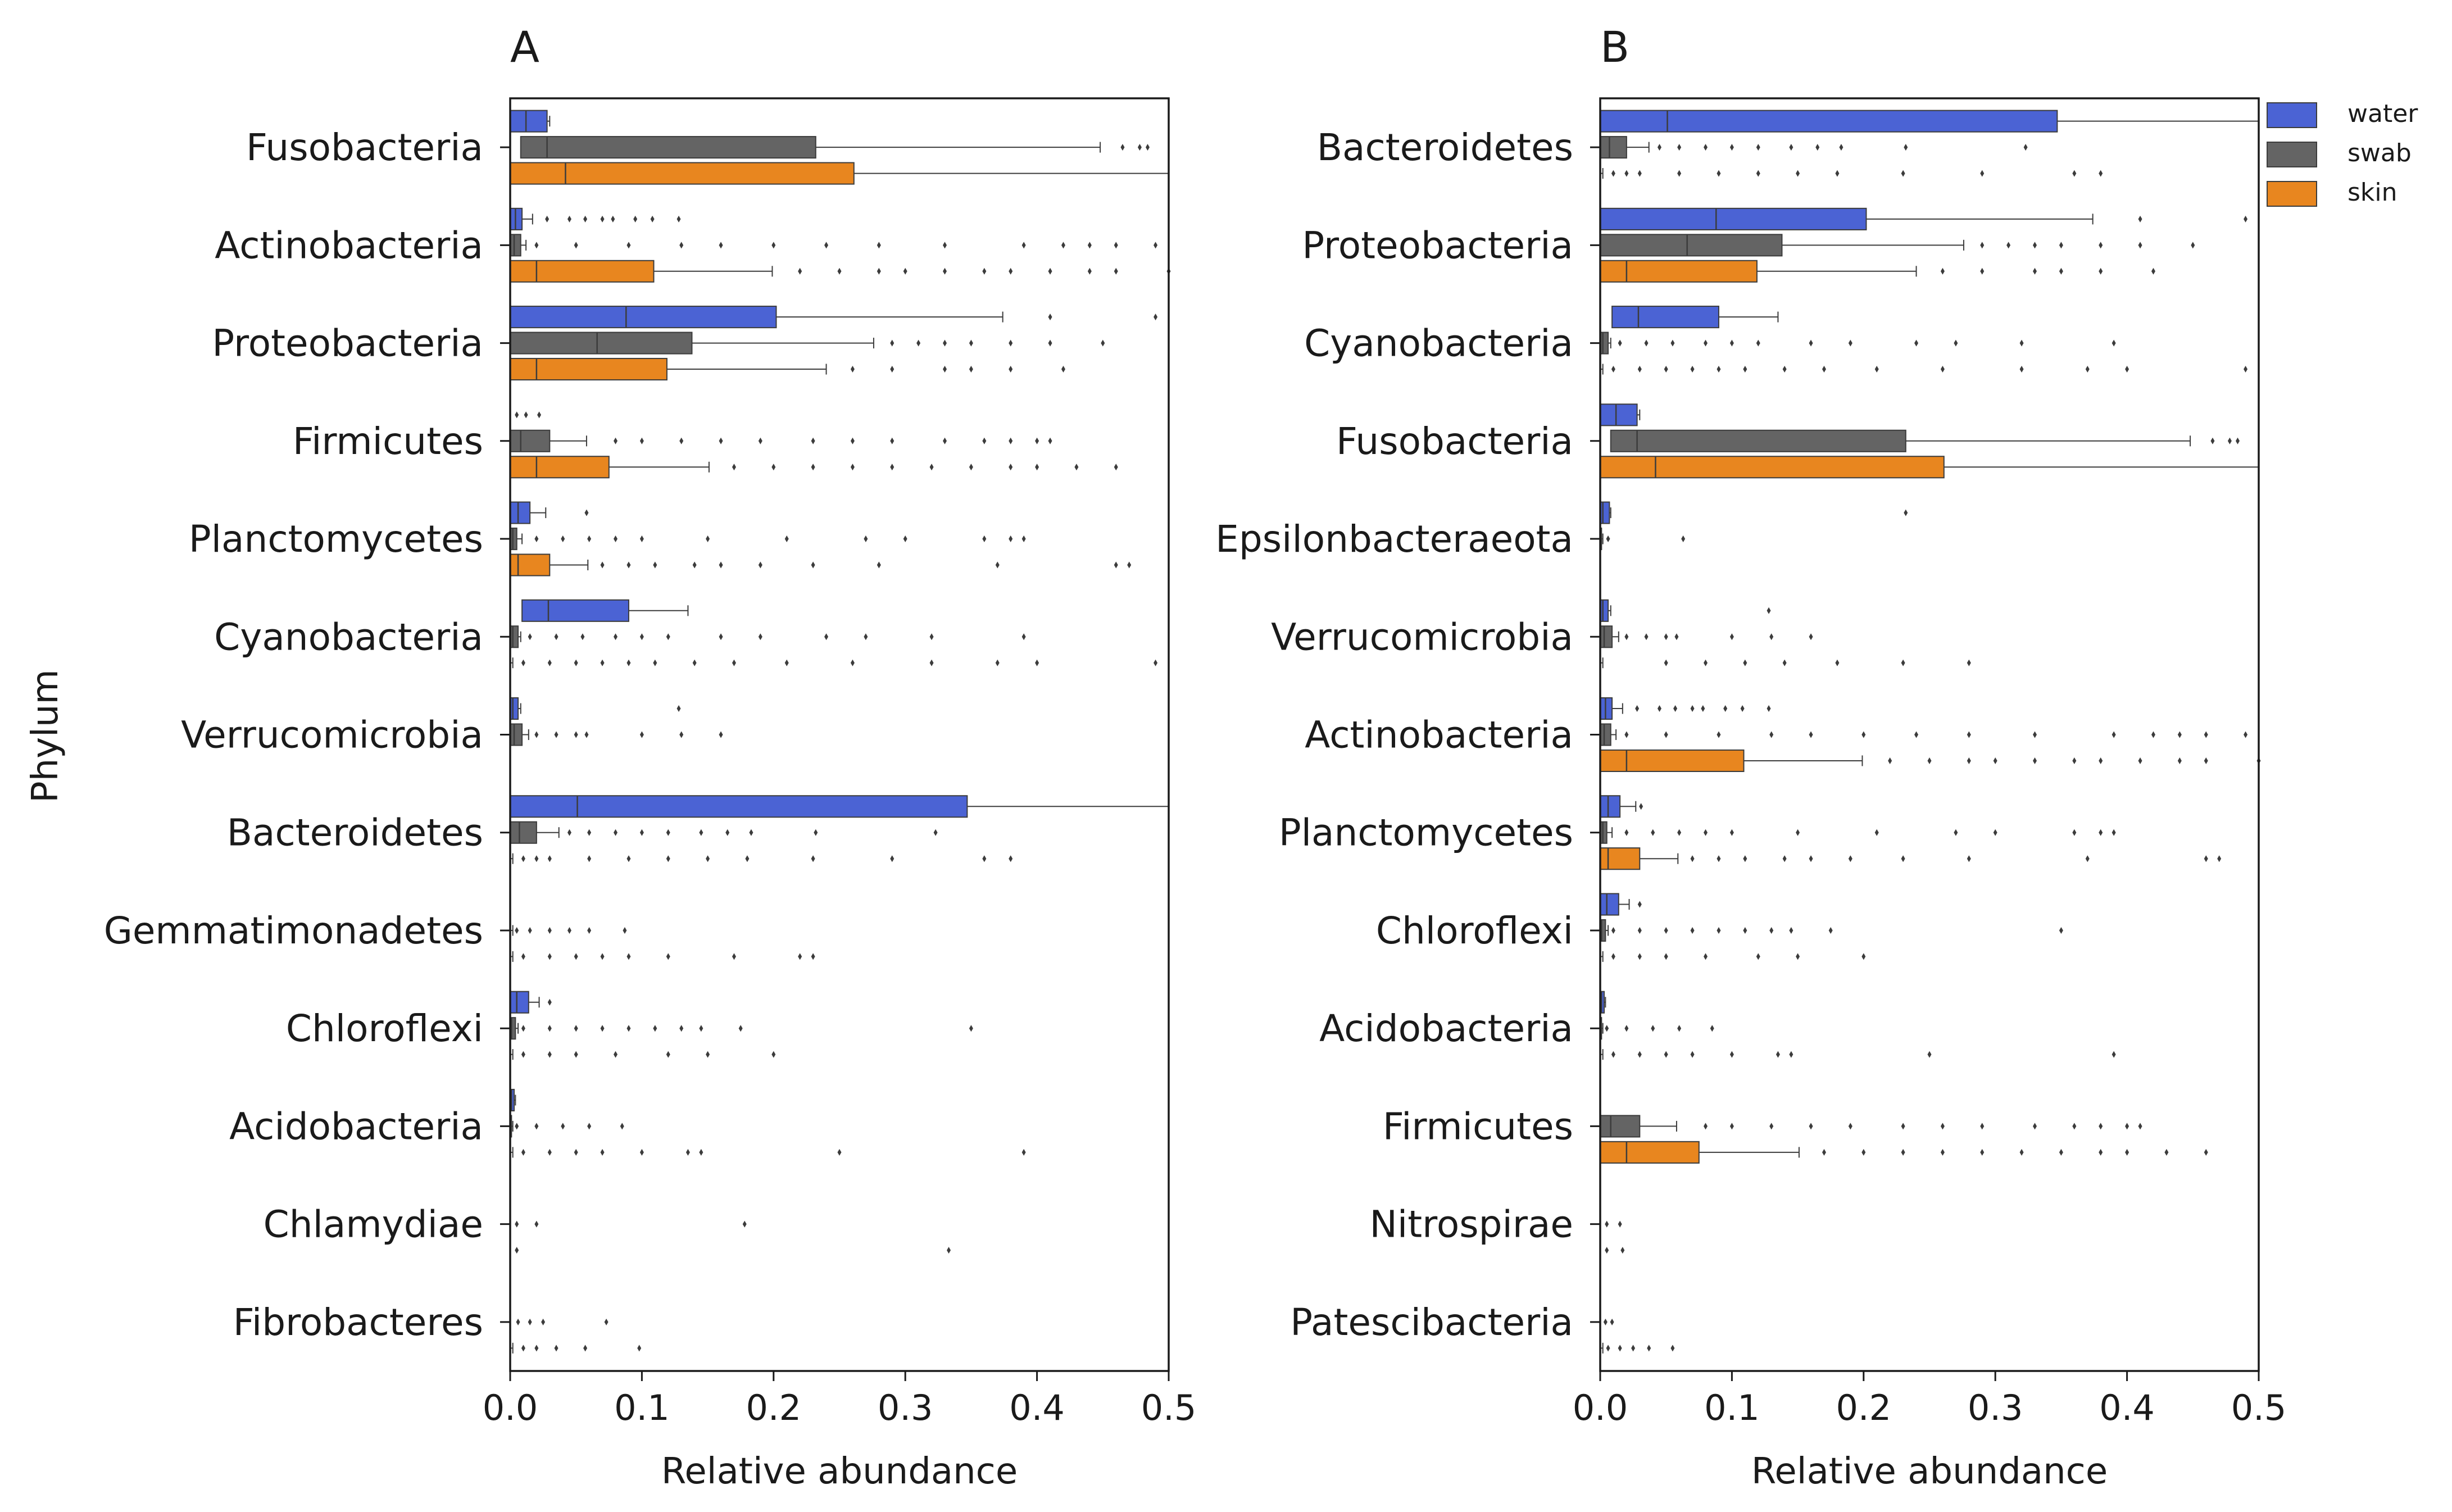 This screenshot has height=1512, width=2452. I want to click on iqr-box-verrucomicrobia-water, so click(514, 708).